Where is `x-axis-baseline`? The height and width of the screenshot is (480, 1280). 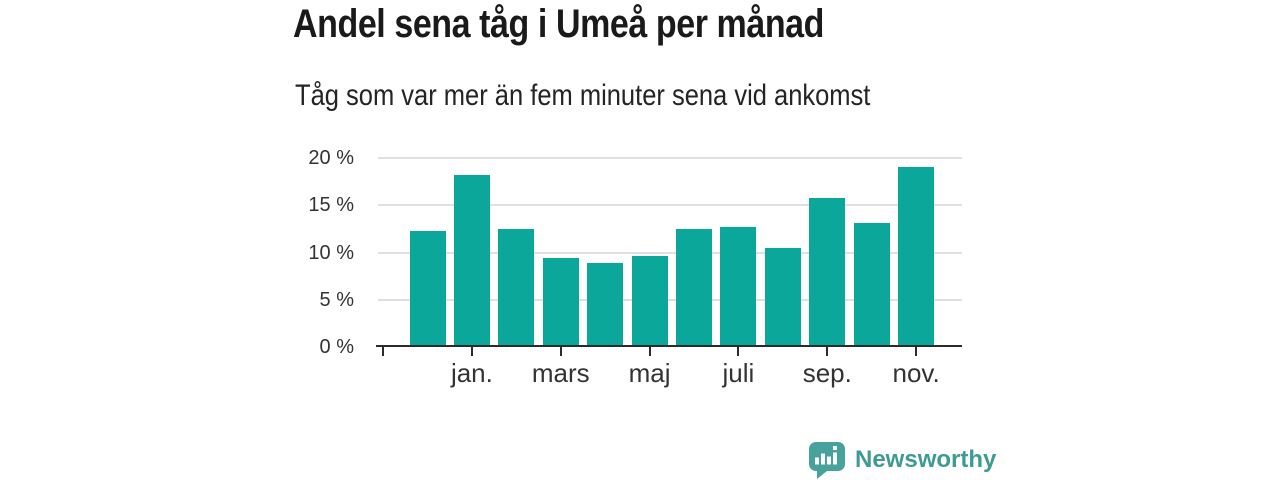 x-axis-baseline is located at coordinates (669, 346).